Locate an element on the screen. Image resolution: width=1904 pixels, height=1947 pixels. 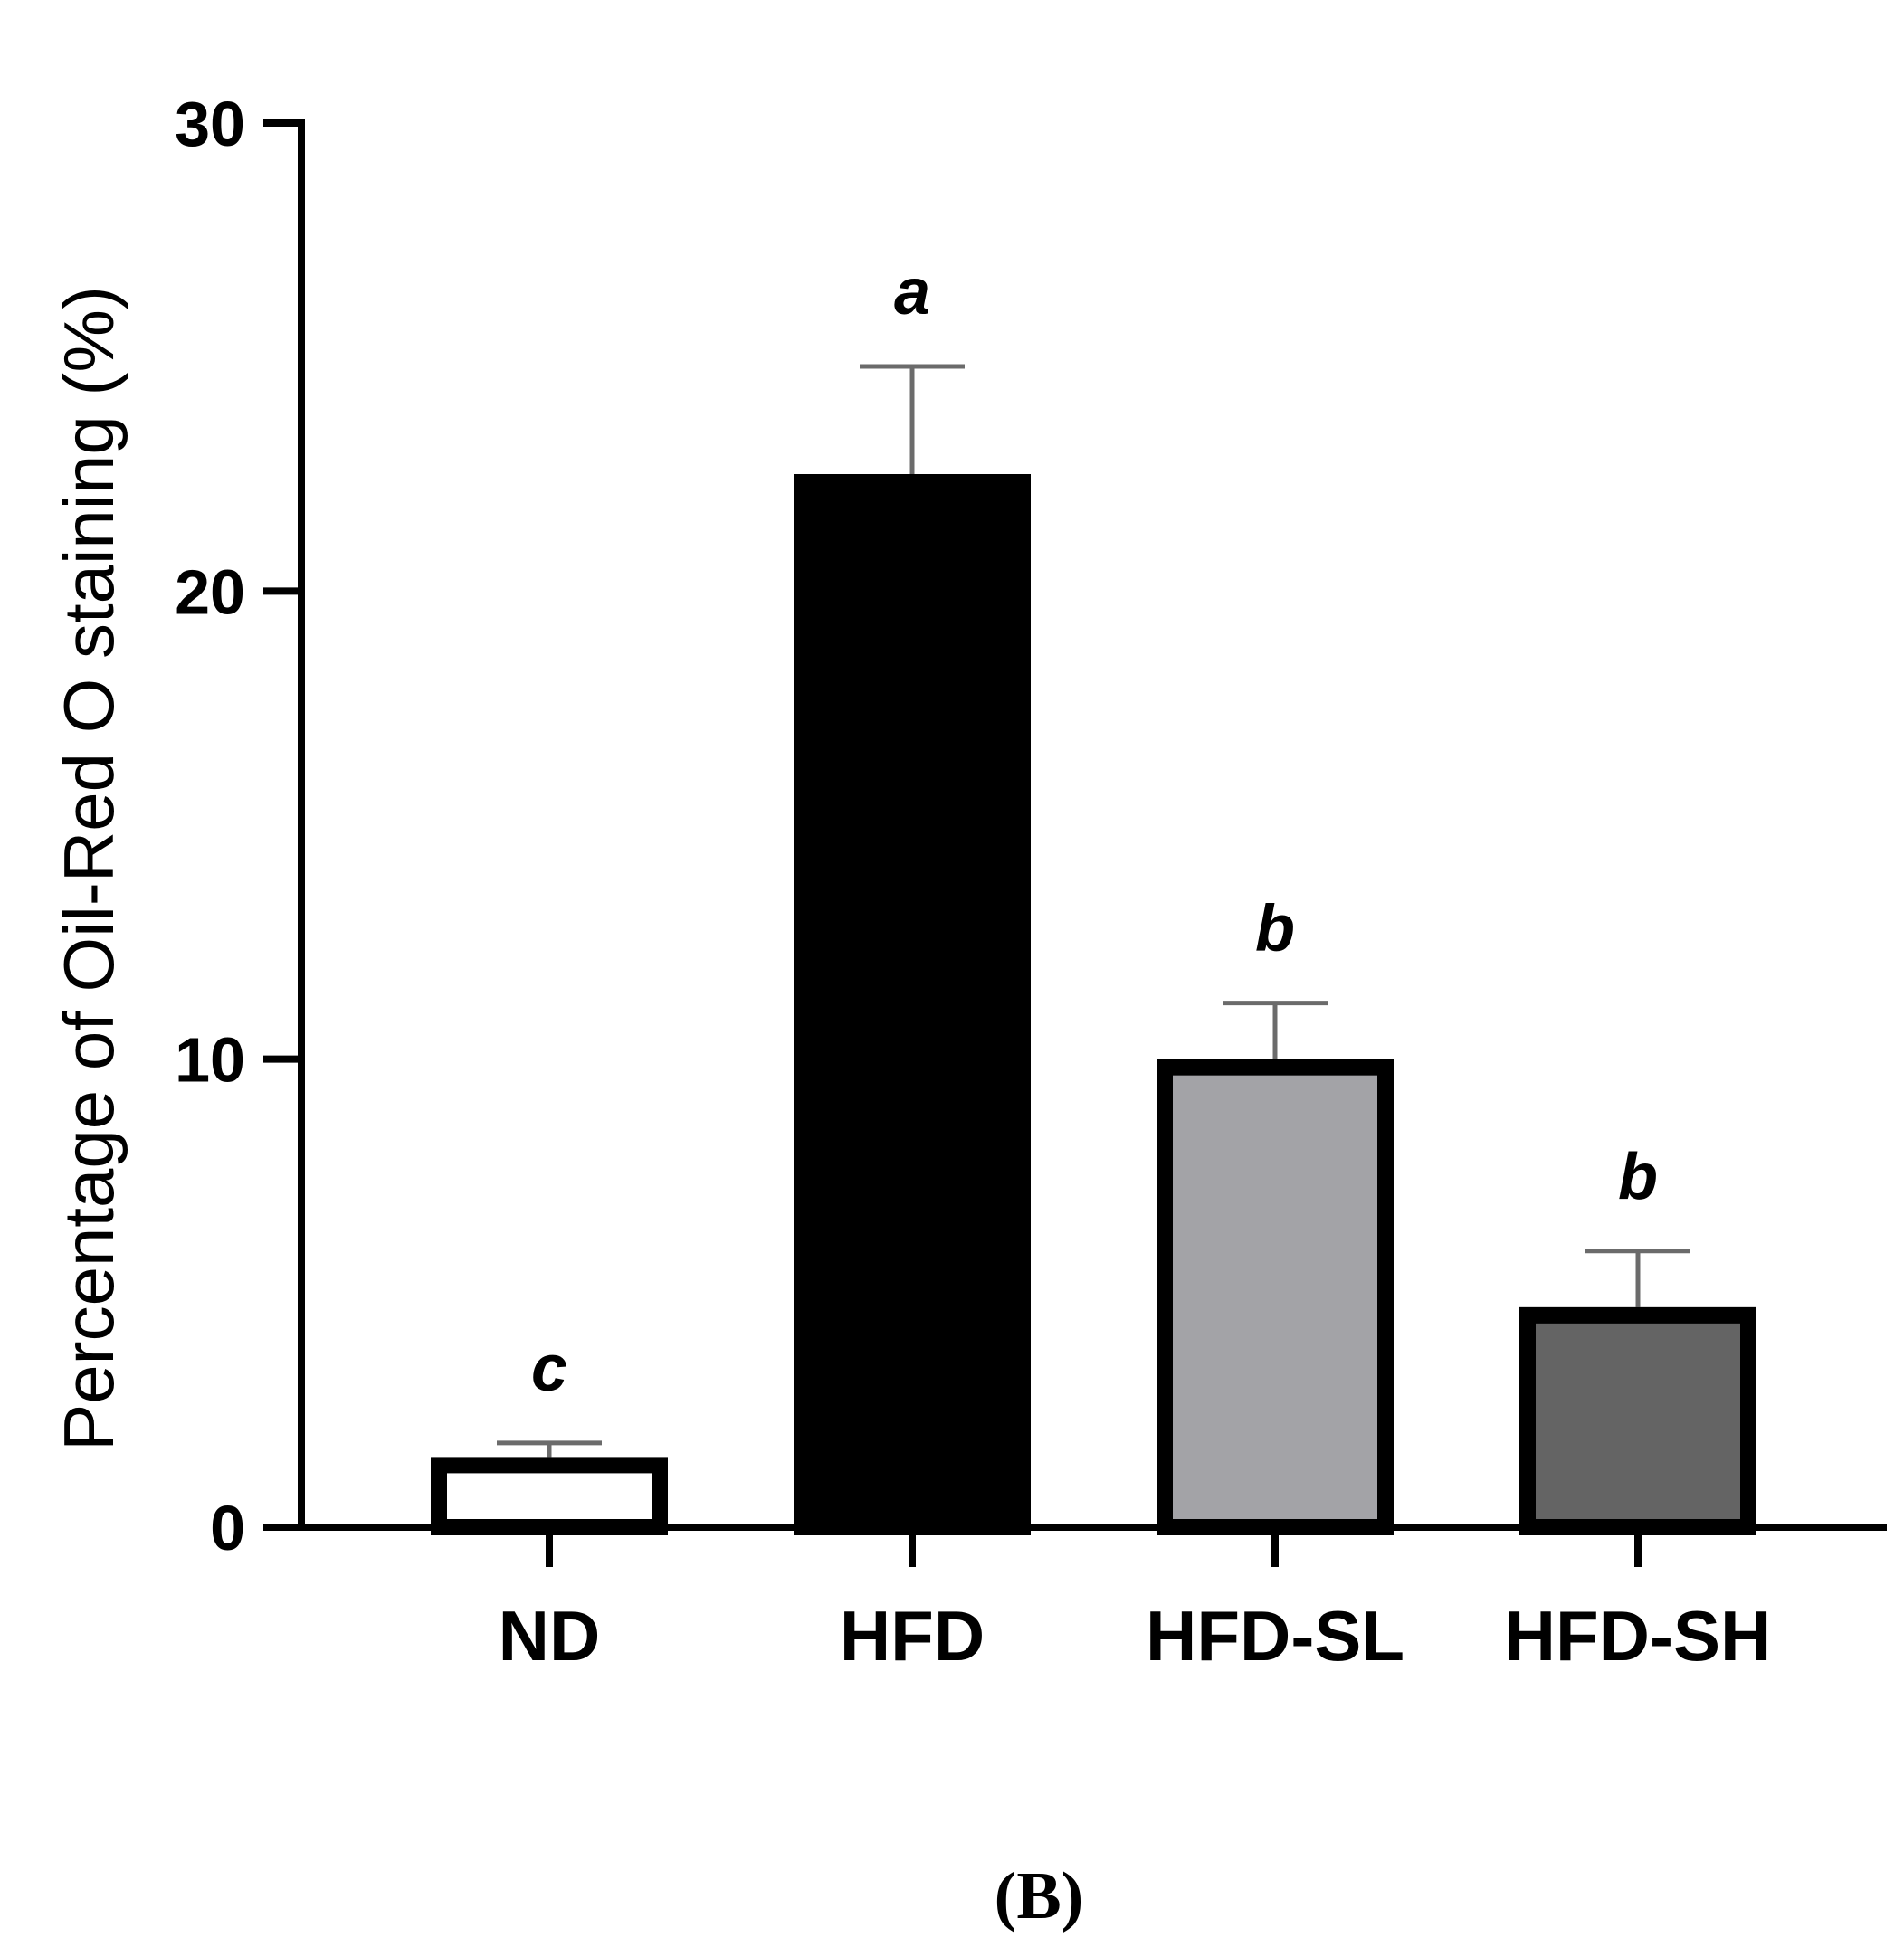
bar-hfd is located at coordinates (912, 1005).